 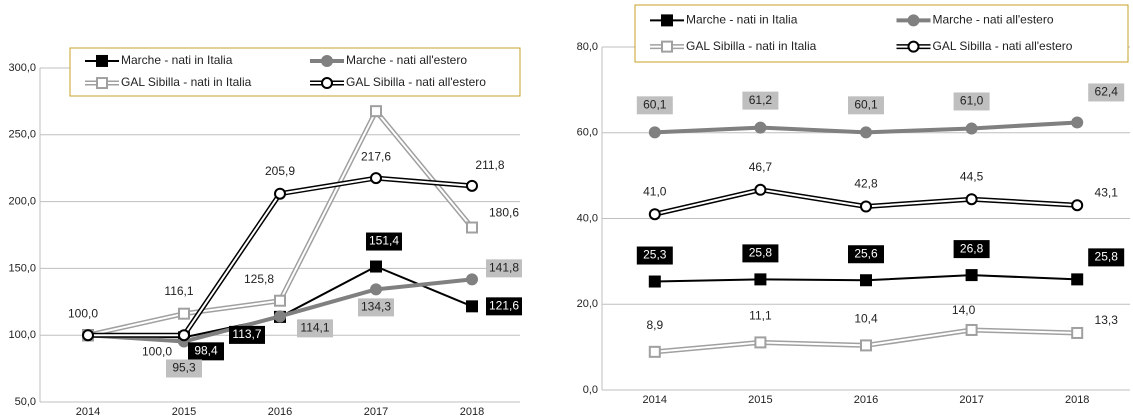 What do you see at coordinates (655, 191) in the screenshot?
I see `value-label: 41,0` at bounding box center [655, 191].